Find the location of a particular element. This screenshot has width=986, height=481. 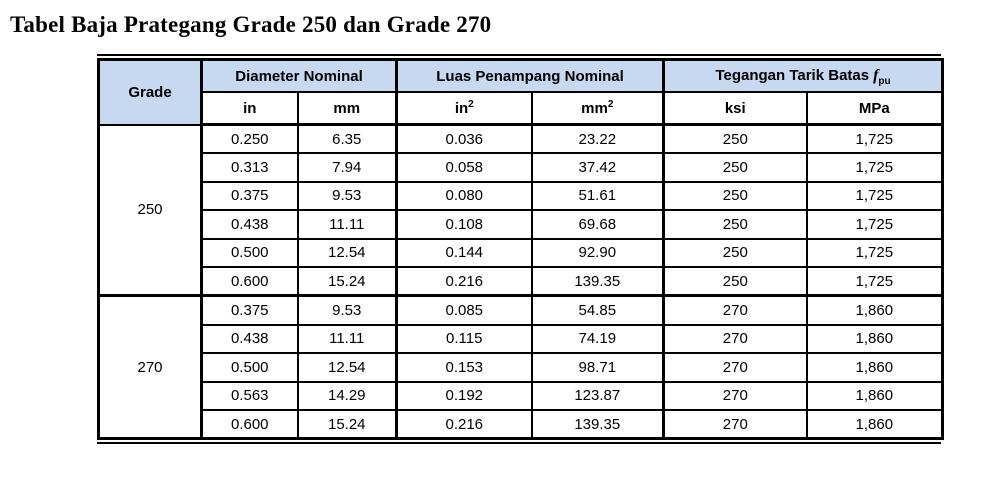

table-row: 0.375 9.53 0.080 51.61 250 1,725 is located at coordinates (521, 196).